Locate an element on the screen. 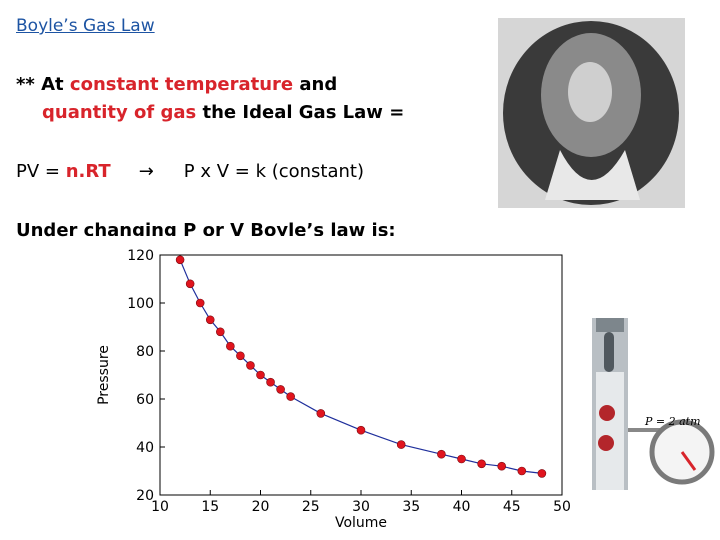 The height and width of the screenshot is (540, 720). text: PV = is located at coordinates (41, 171).